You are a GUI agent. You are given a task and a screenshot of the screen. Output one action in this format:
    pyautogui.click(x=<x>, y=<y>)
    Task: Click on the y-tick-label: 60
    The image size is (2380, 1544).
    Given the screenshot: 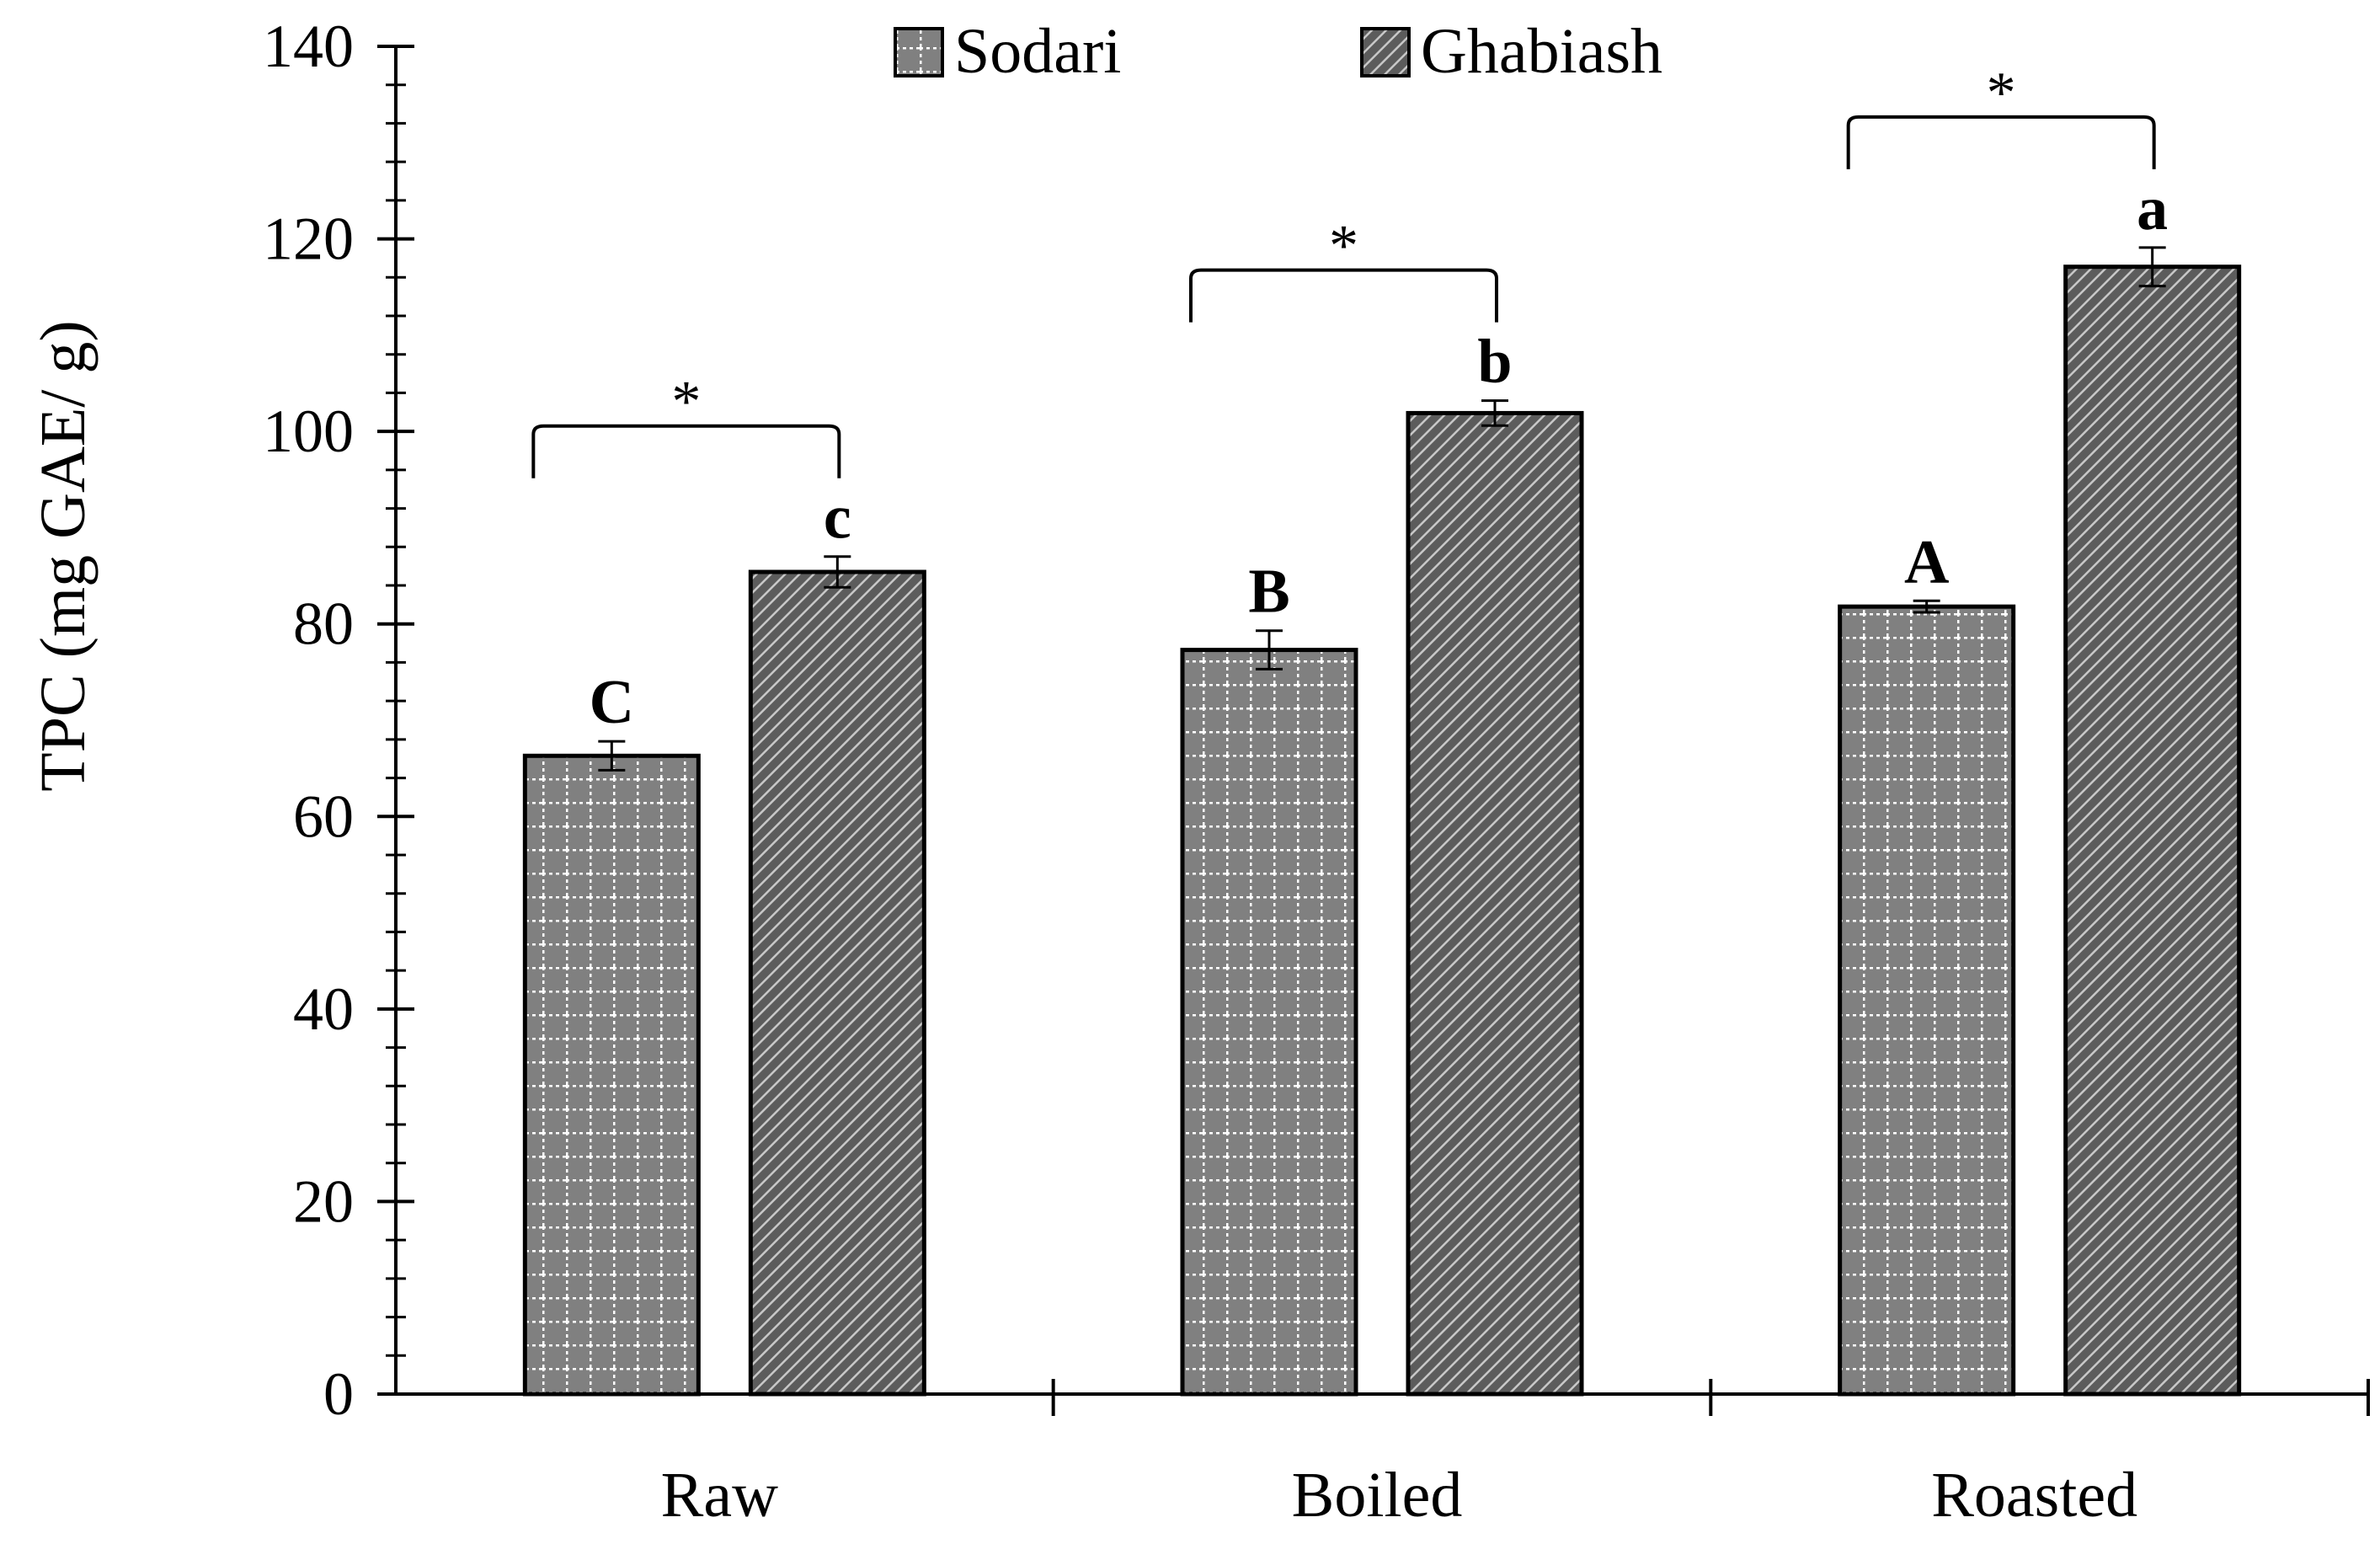 What is the action you would take?
    pyautogui.click(x=323, y=817)
    